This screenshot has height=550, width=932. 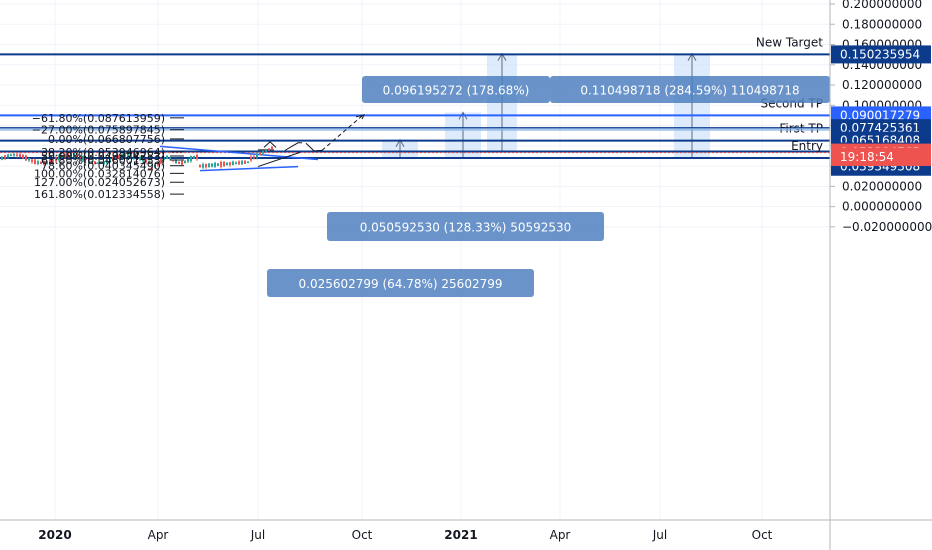 What do you see at coordinates (460, 535) in the screenshot?
I see `time-tick-label: 2021` at bounding box center [460, 535].